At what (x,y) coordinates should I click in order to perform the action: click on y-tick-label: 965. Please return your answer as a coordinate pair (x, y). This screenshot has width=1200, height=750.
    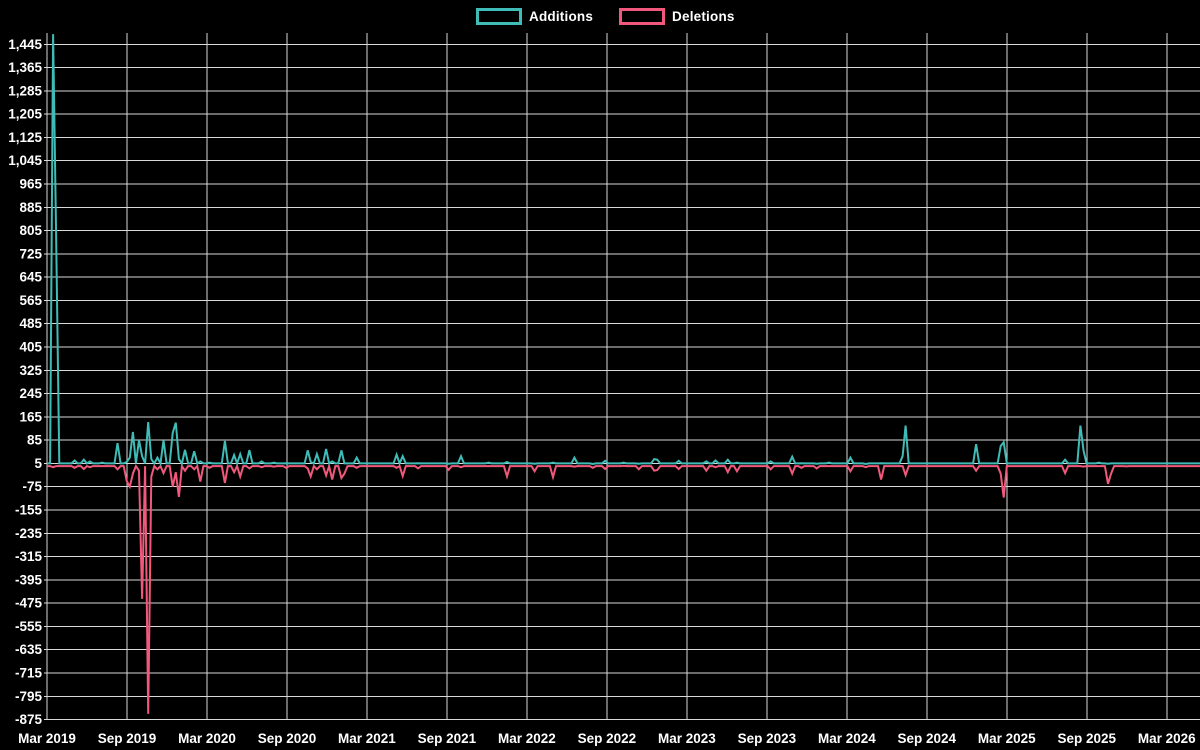
    Looking at the image, I should click on (30, 184).